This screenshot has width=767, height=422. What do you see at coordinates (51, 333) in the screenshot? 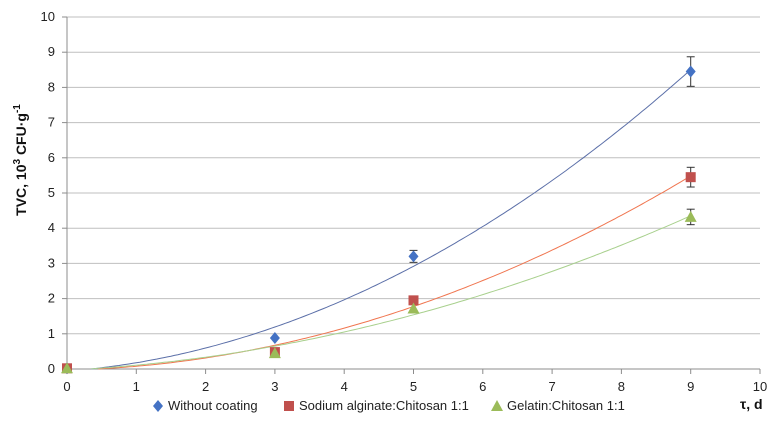
I see `y-tick-label-1: 1` at bounding box center [51, 333].